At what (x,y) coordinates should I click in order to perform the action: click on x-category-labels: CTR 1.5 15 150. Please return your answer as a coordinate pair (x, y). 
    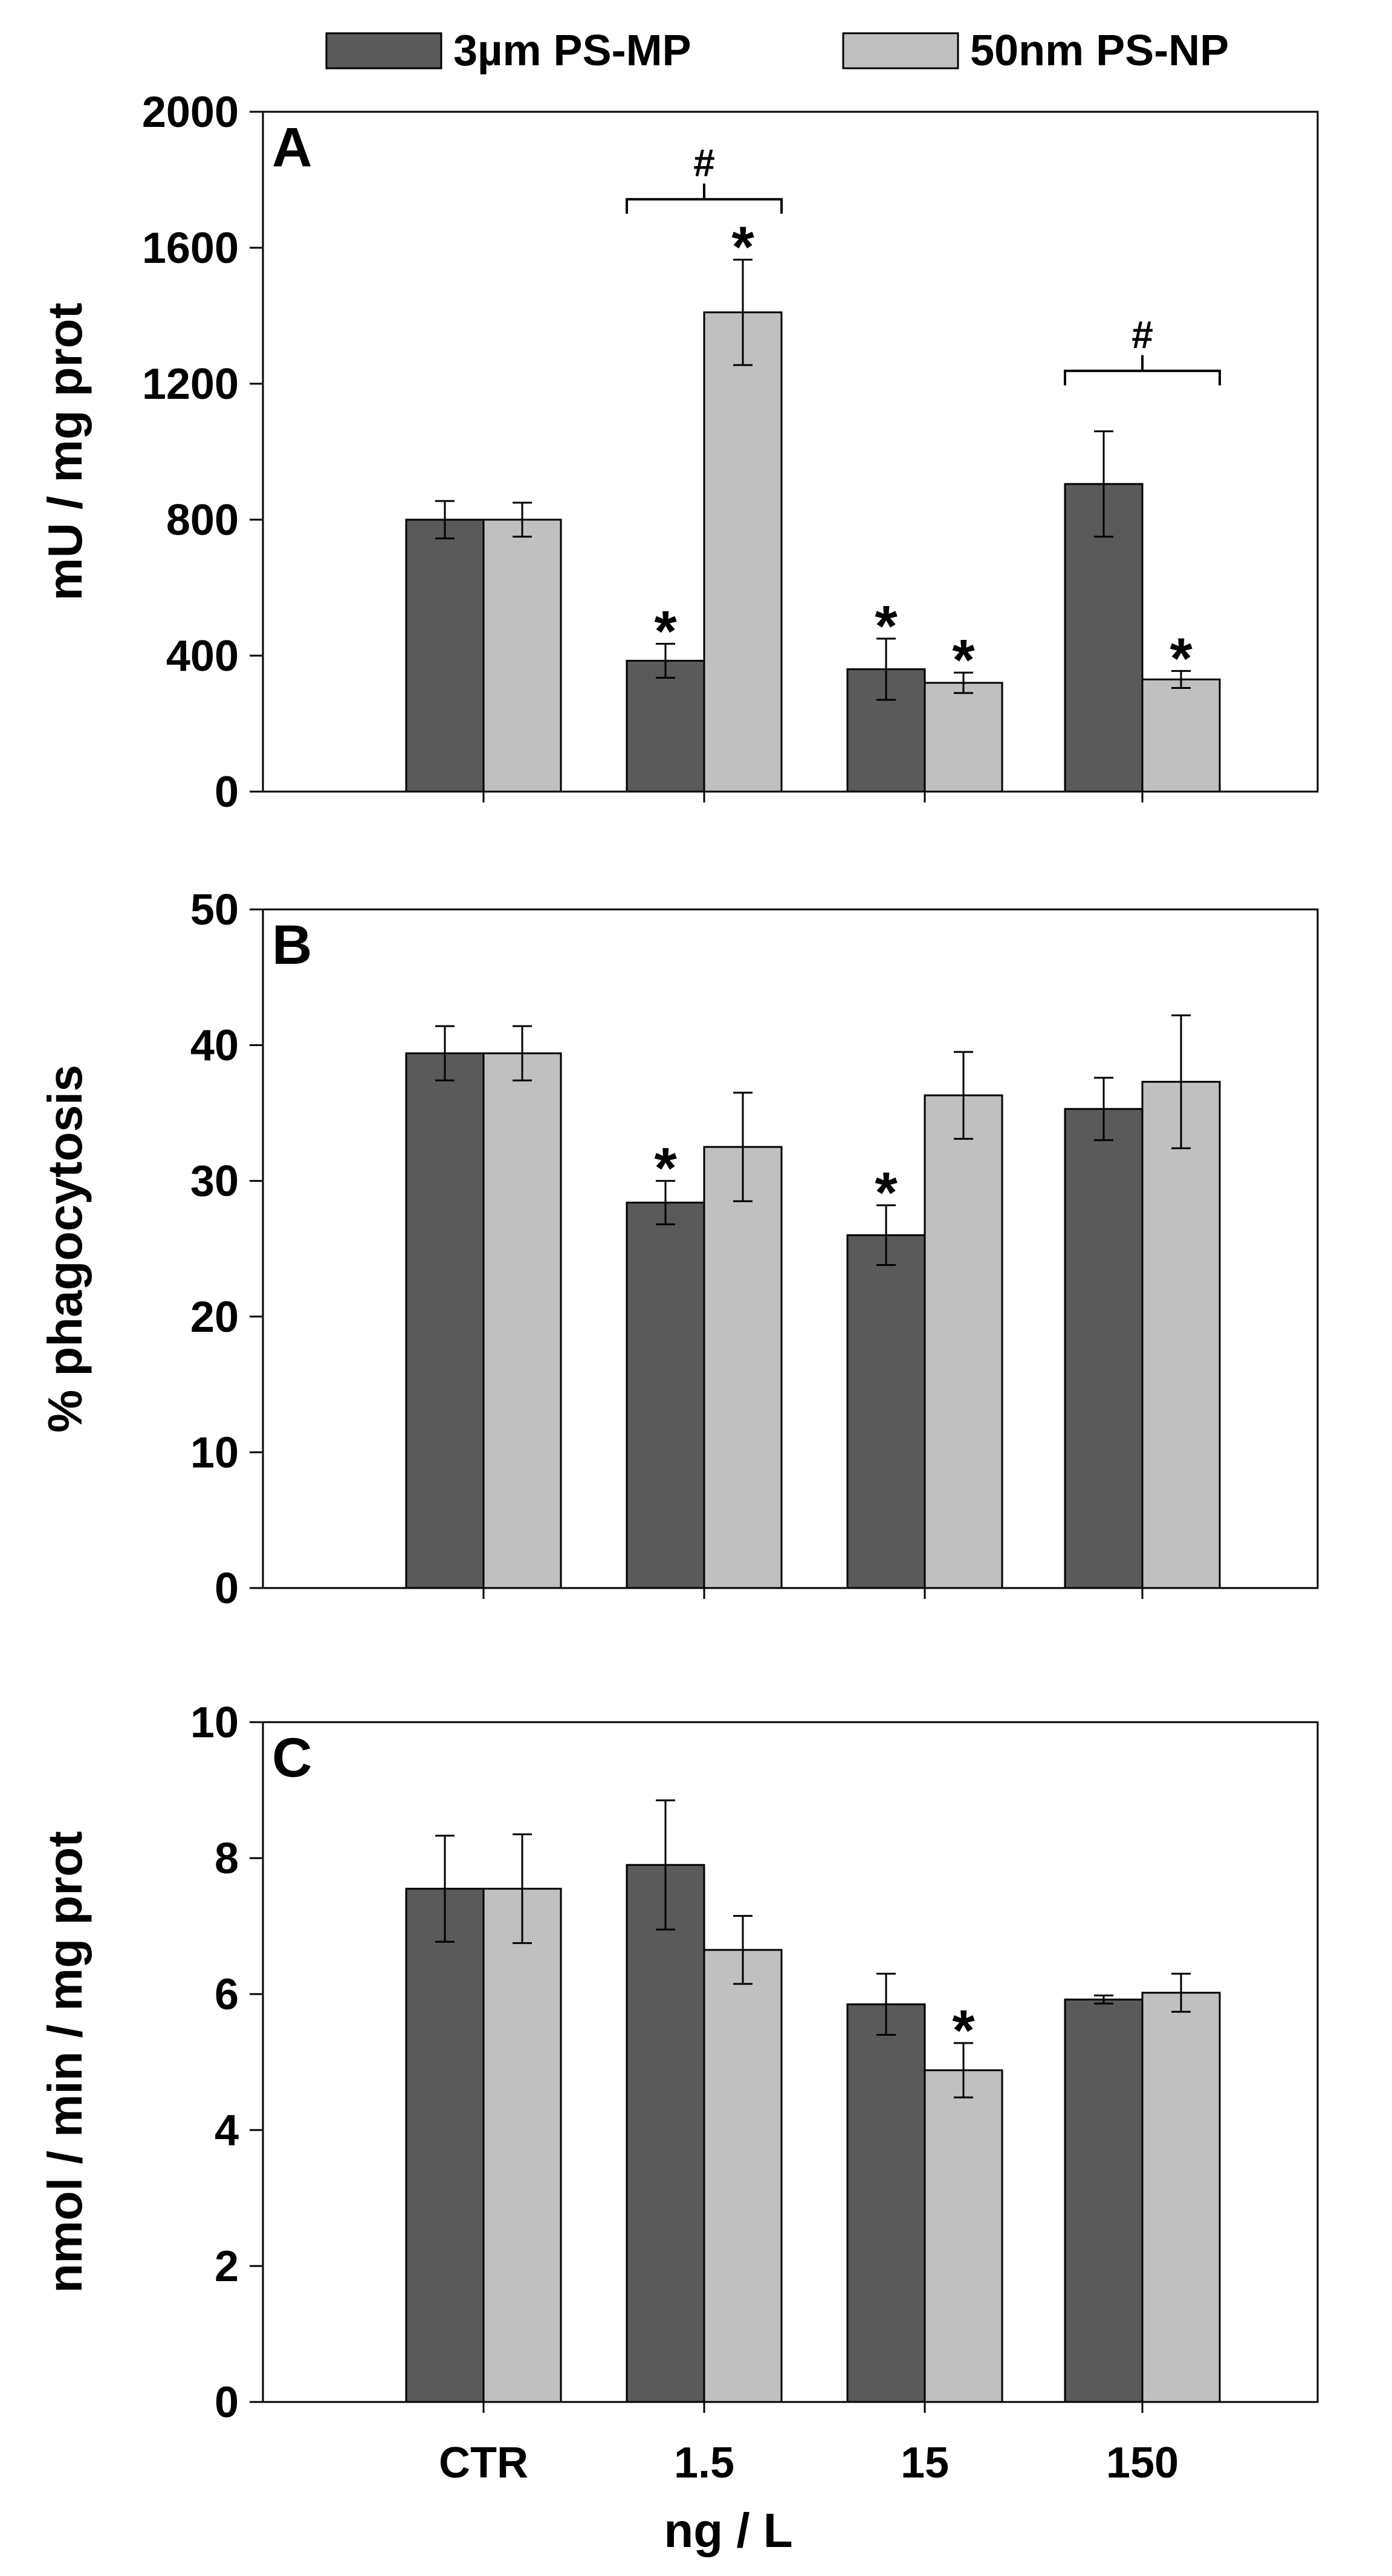
    Looking at the image, I should click on (809, 2463).